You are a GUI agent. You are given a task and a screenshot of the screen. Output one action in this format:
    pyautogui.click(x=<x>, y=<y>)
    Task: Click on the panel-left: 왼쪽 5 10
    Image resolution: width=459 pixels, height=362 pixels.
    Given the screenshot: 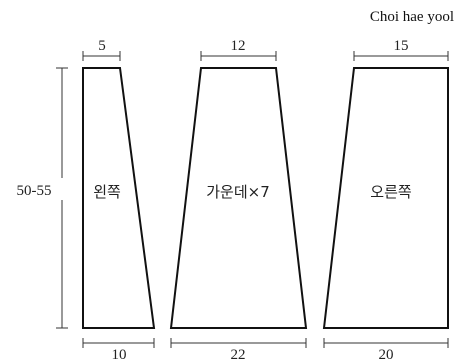 What is the action you would take?
    pyautogui.click(x=119, y=200)
    